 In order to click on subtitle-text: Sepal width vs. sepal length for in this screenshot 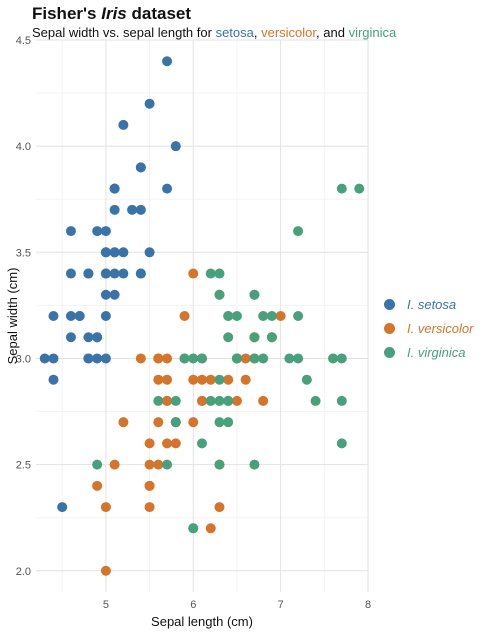, I will do `click(124, 32)`.